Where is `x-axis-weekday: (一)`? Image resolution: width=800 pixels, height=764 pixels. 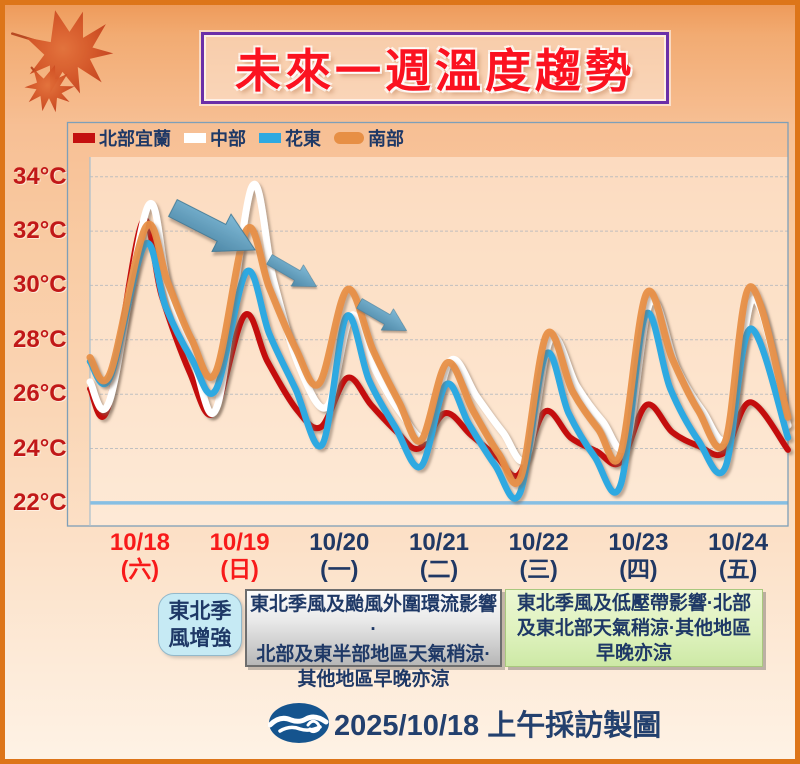
x-axis-weekday: (一) is located at coordinates (339, 569).